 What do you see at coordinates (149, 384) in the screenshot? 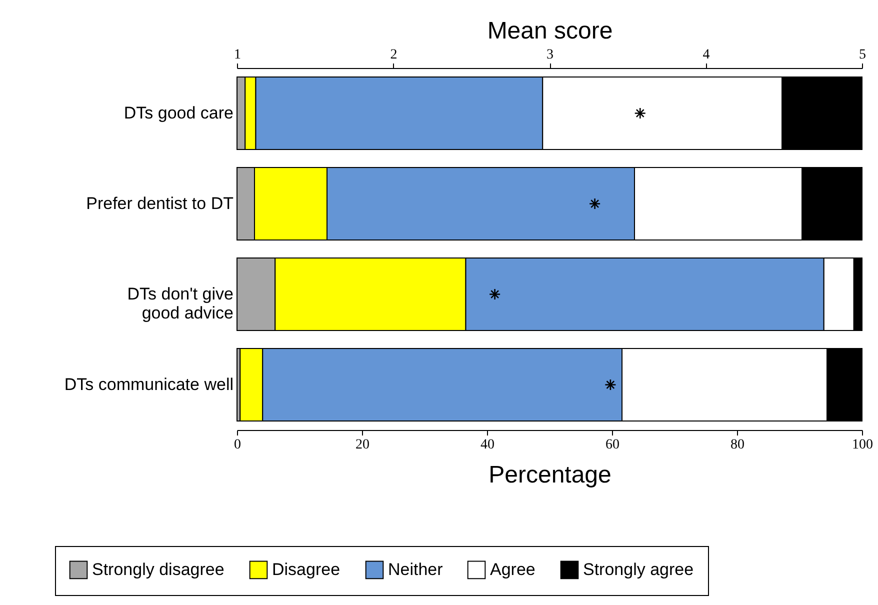
I see `y-tick-label: DTs communicate well` at bounding box center [149, 384].